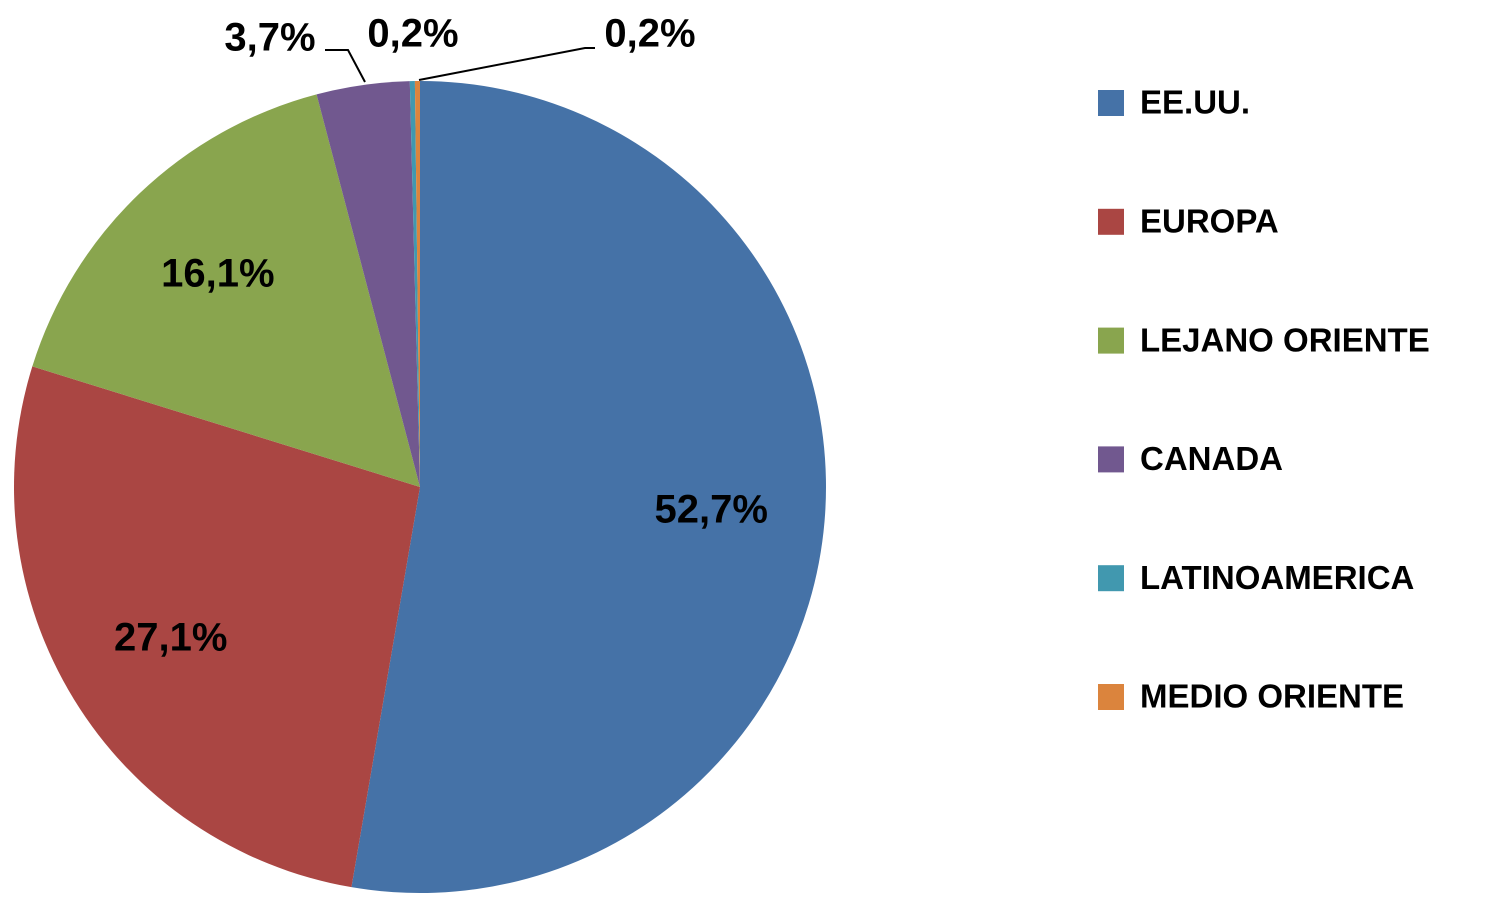 The image size is (1485, 900). I want to click on data-label: 27,1%, so click(170, 637).